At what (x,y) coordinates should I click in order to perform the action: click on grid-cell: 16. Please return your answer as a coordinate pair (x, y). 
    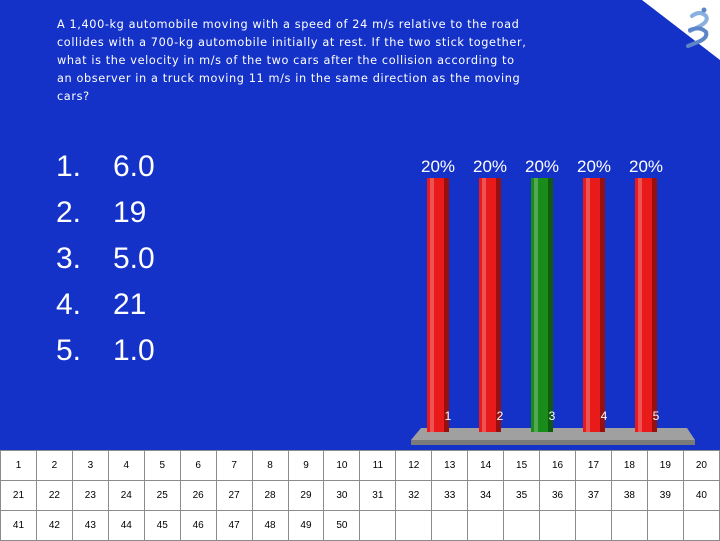
    Looking at the image, I should click on (557, 465).